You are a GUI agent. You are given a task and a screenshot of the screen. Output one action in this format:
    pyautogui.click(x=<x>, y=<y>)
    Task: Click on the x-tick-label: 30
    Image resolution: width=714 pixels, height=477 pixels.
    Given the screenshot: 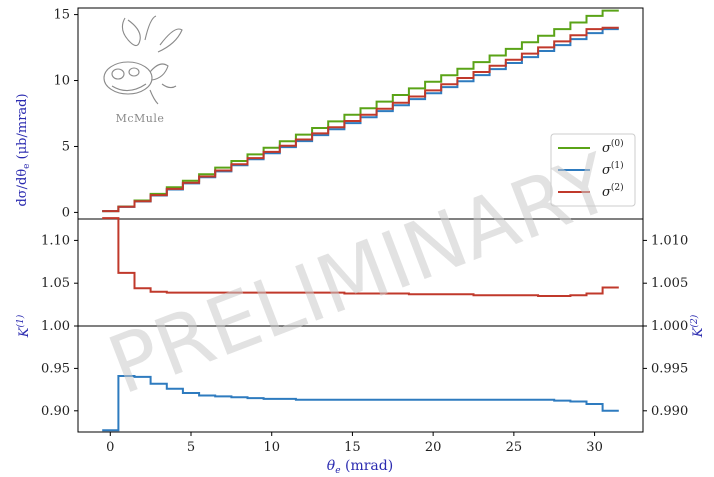 What is the action you would take?
    pyautogui.click(x=594, y=447)
    